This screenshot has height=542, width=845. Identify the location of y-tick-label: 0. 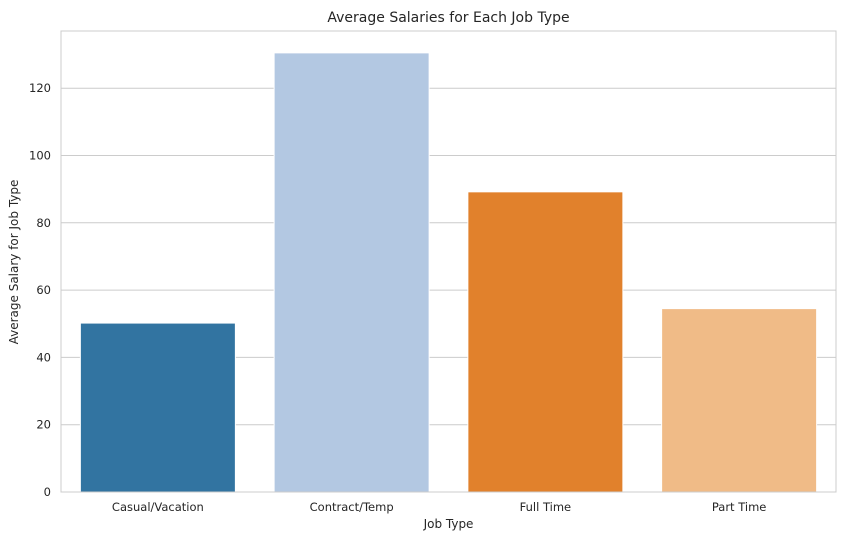
(47, 492).